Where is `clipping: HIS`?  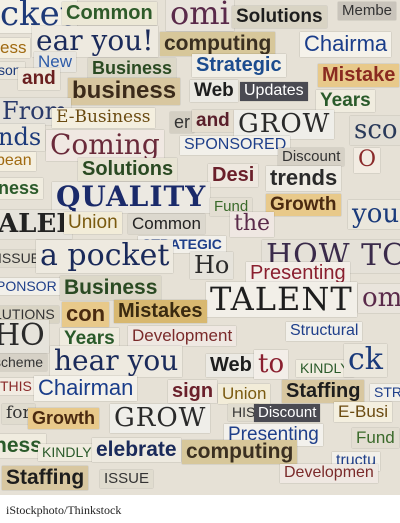 clipping: HIS is located at coordinates (244, 412).